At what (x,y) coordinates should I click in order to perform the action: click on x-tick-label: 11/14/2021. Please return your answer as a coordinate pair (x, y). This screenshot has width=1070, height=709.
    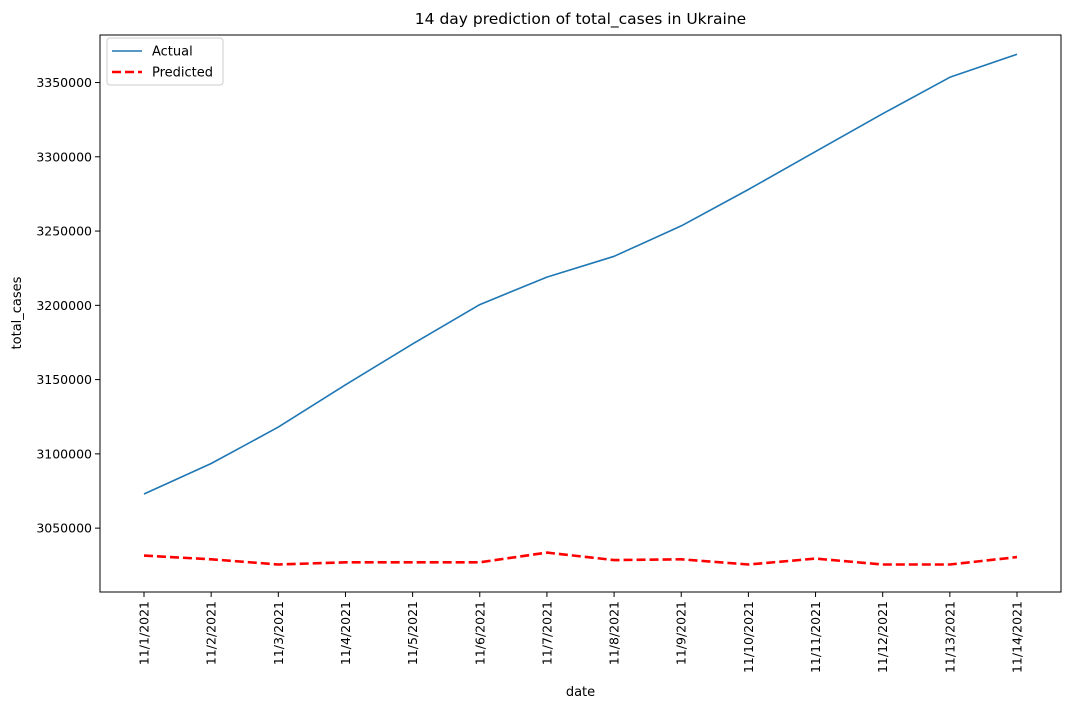
    Looking at the image, I should click on (1017, 637).